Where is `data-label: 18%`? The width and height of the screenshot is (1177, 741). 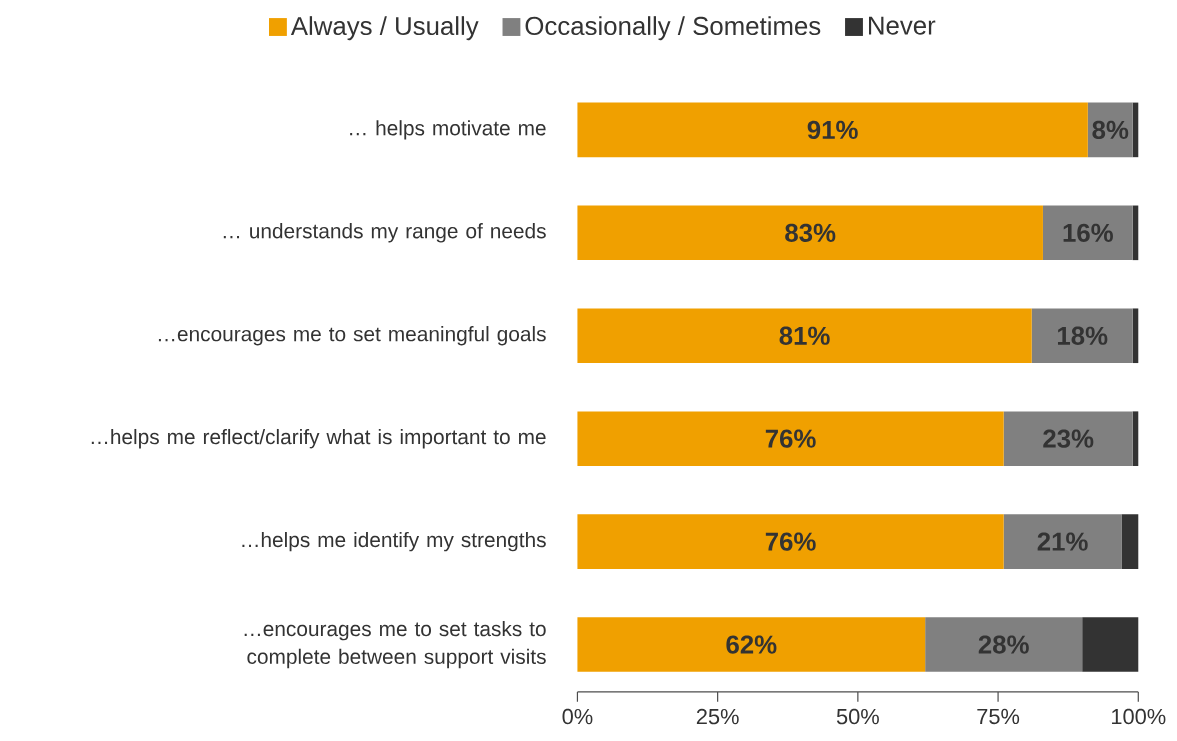
data-label: 18% is located at coordinates (1082, 336).